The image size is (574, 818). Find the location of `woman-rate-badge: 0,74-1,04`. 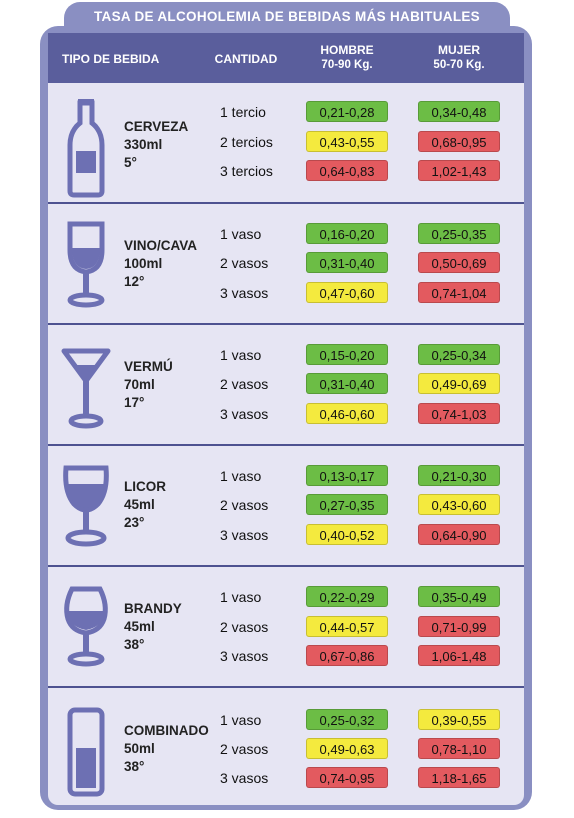

woman-rate-badge: 0,74-1,04 is located at coordinates (459, 292).